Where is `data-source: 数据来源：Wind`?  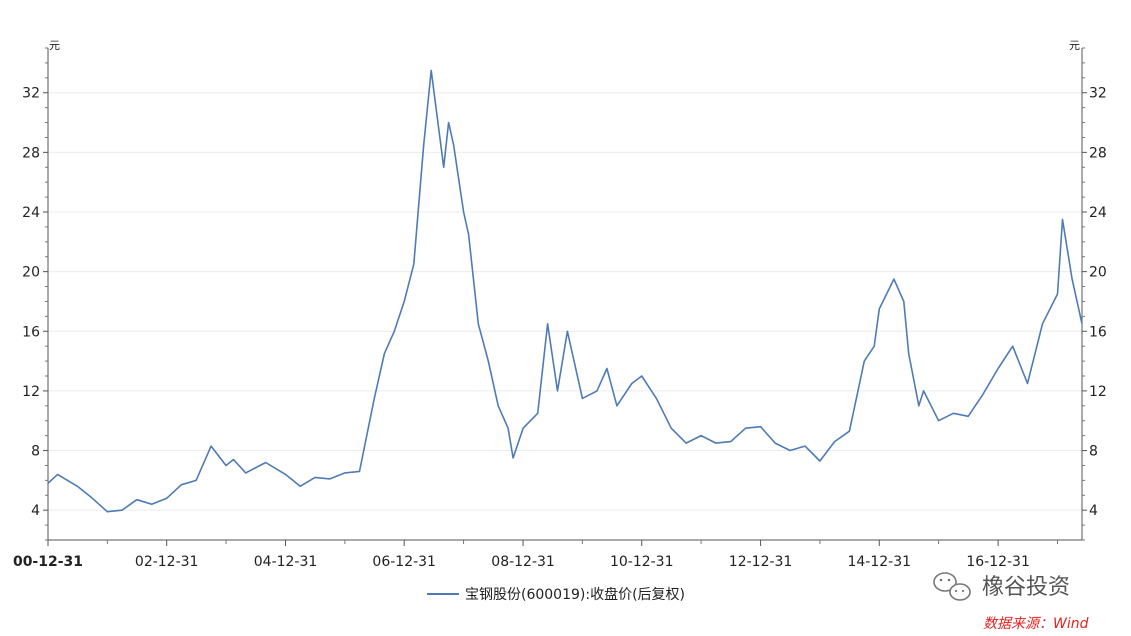
data-source: 数据来源：Wind is located at coordinates (1036, 624).